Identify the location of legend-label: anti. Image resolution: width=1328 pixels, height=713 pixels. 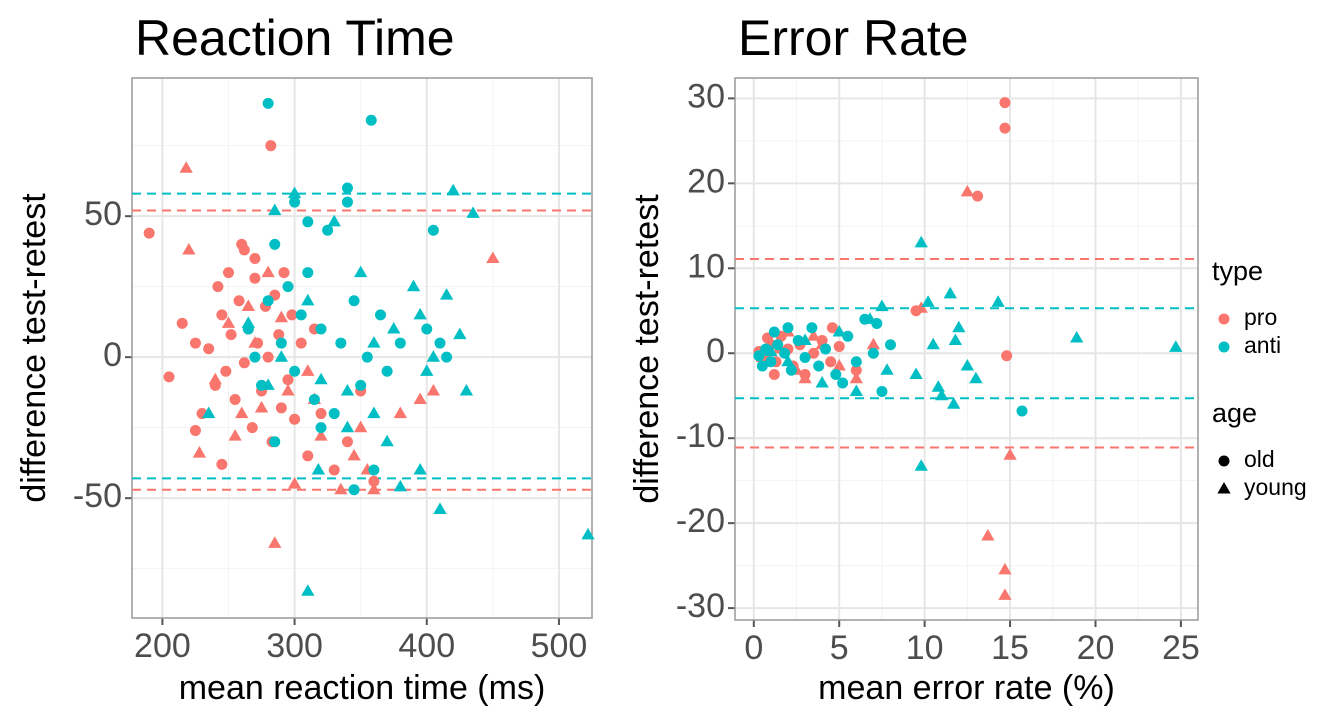
(1262, 345).